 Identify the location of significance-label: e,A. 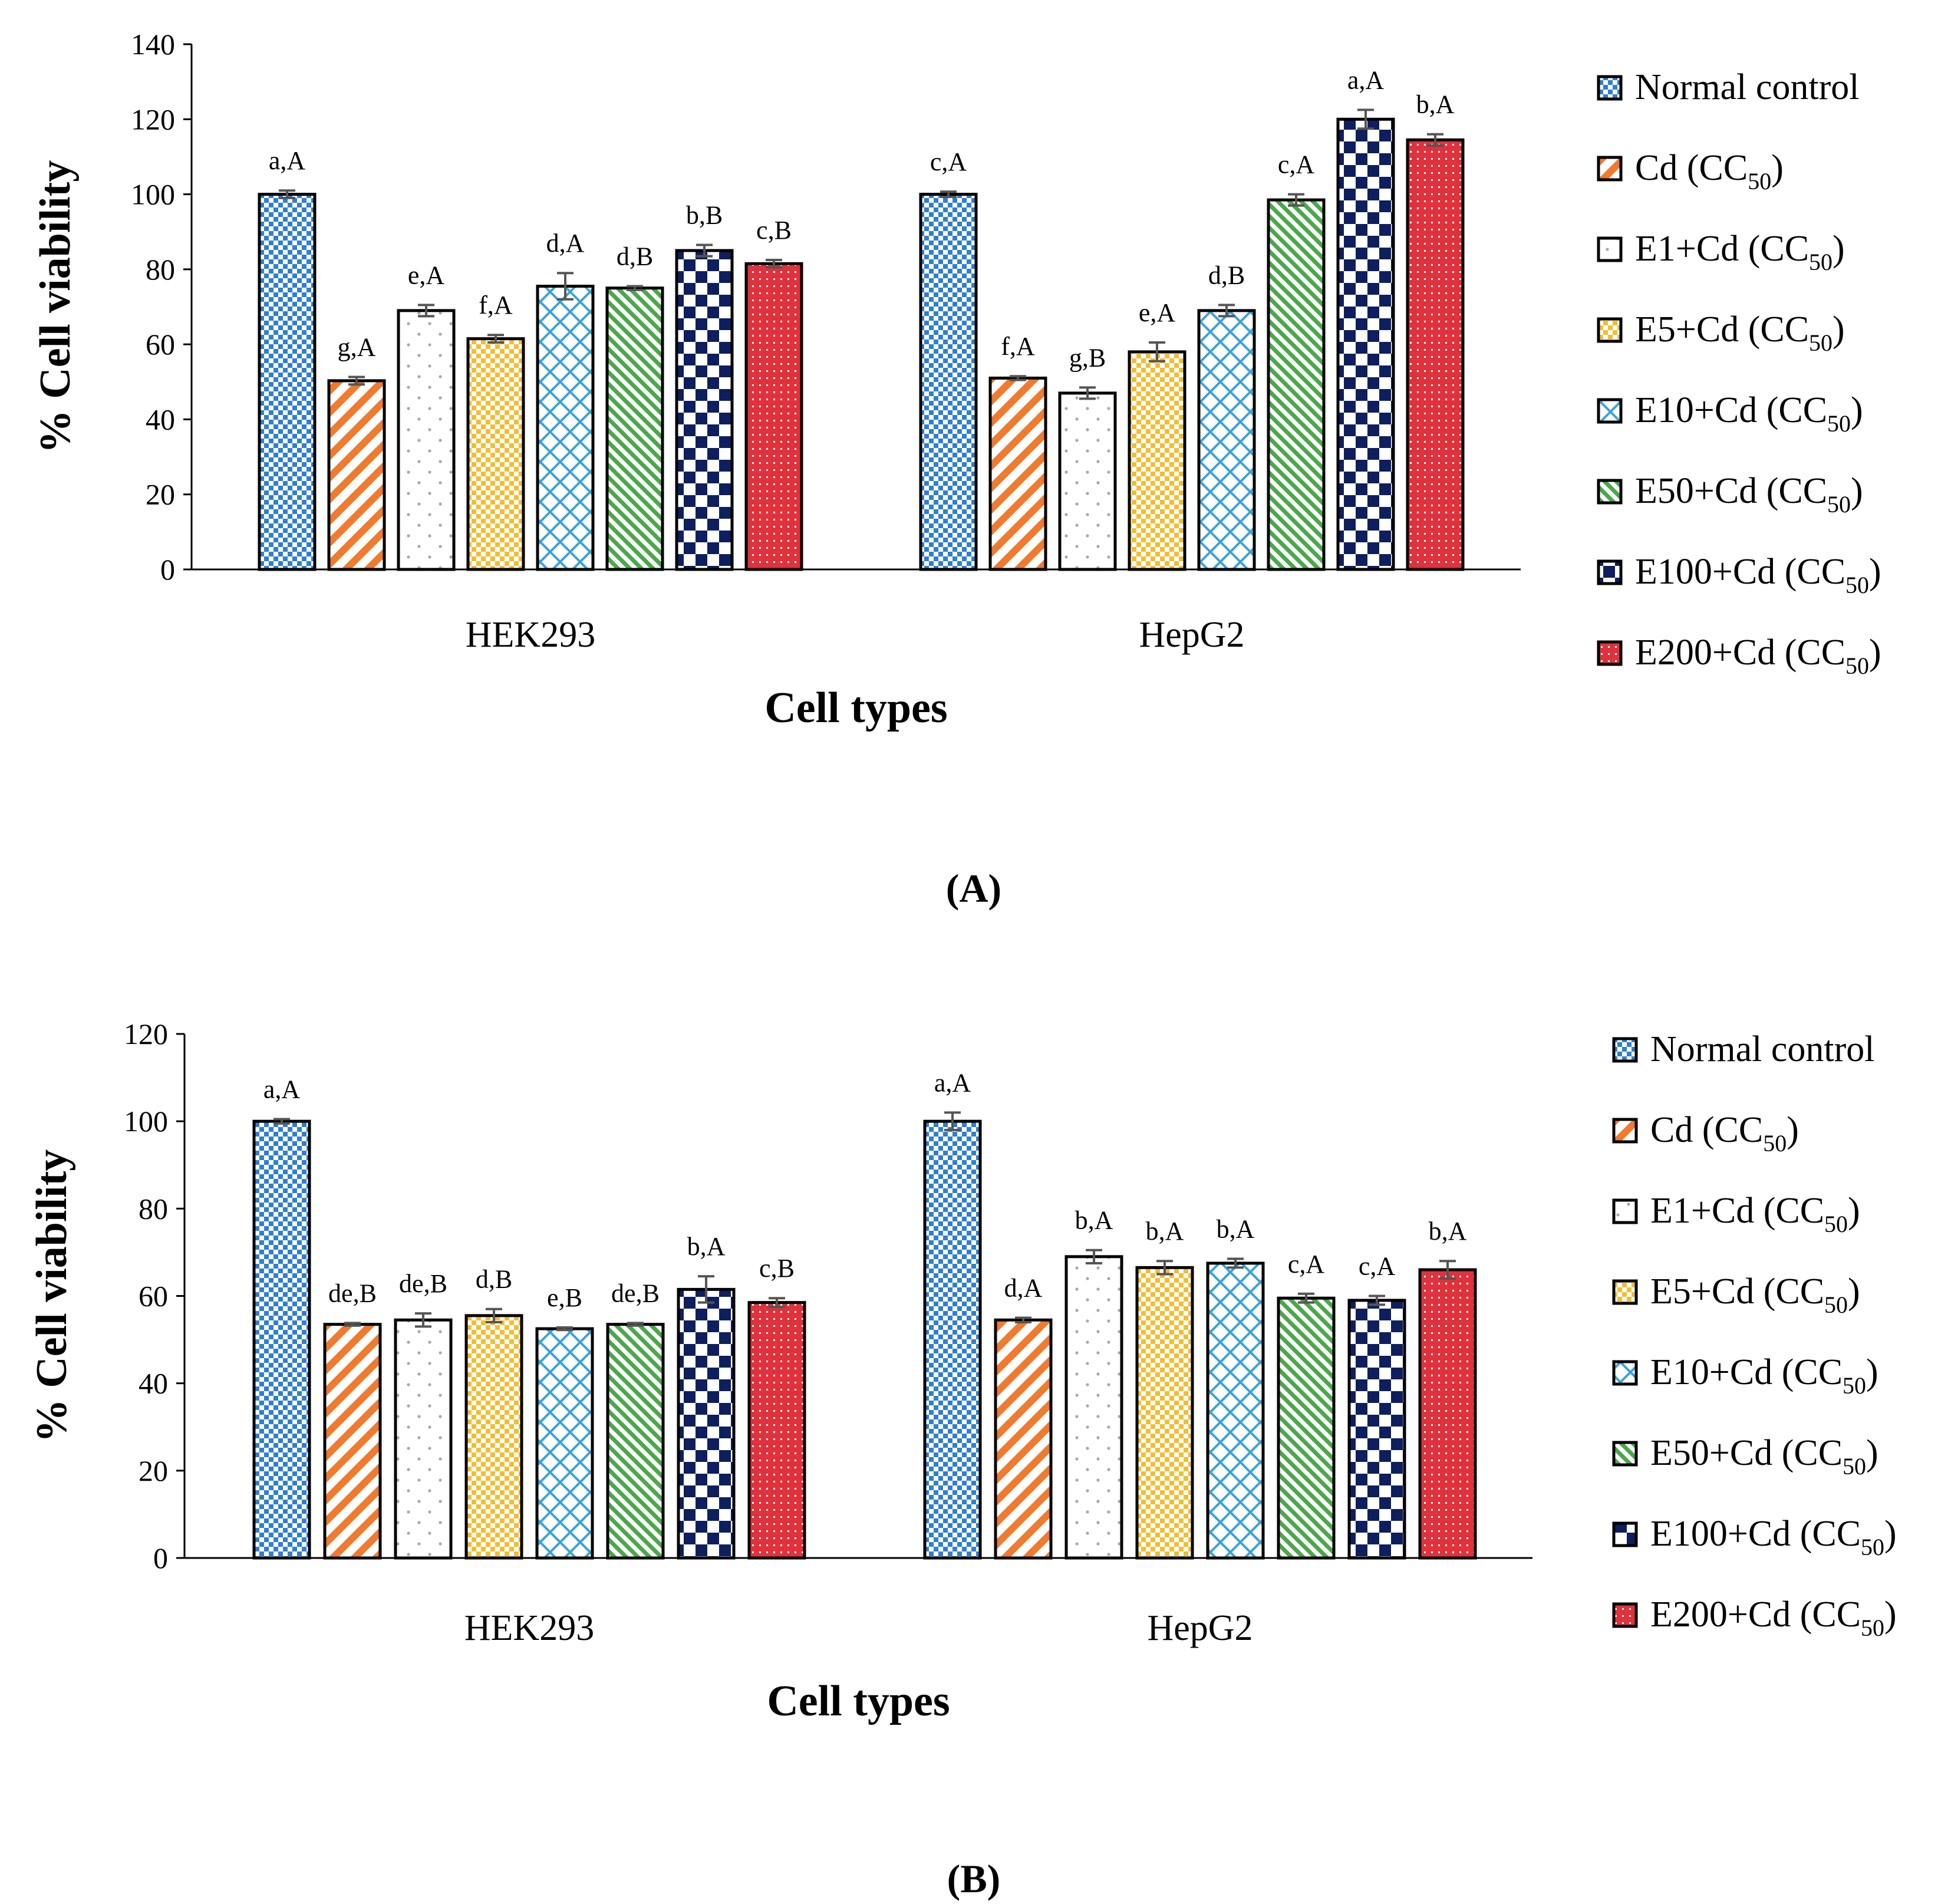
(426, 275).